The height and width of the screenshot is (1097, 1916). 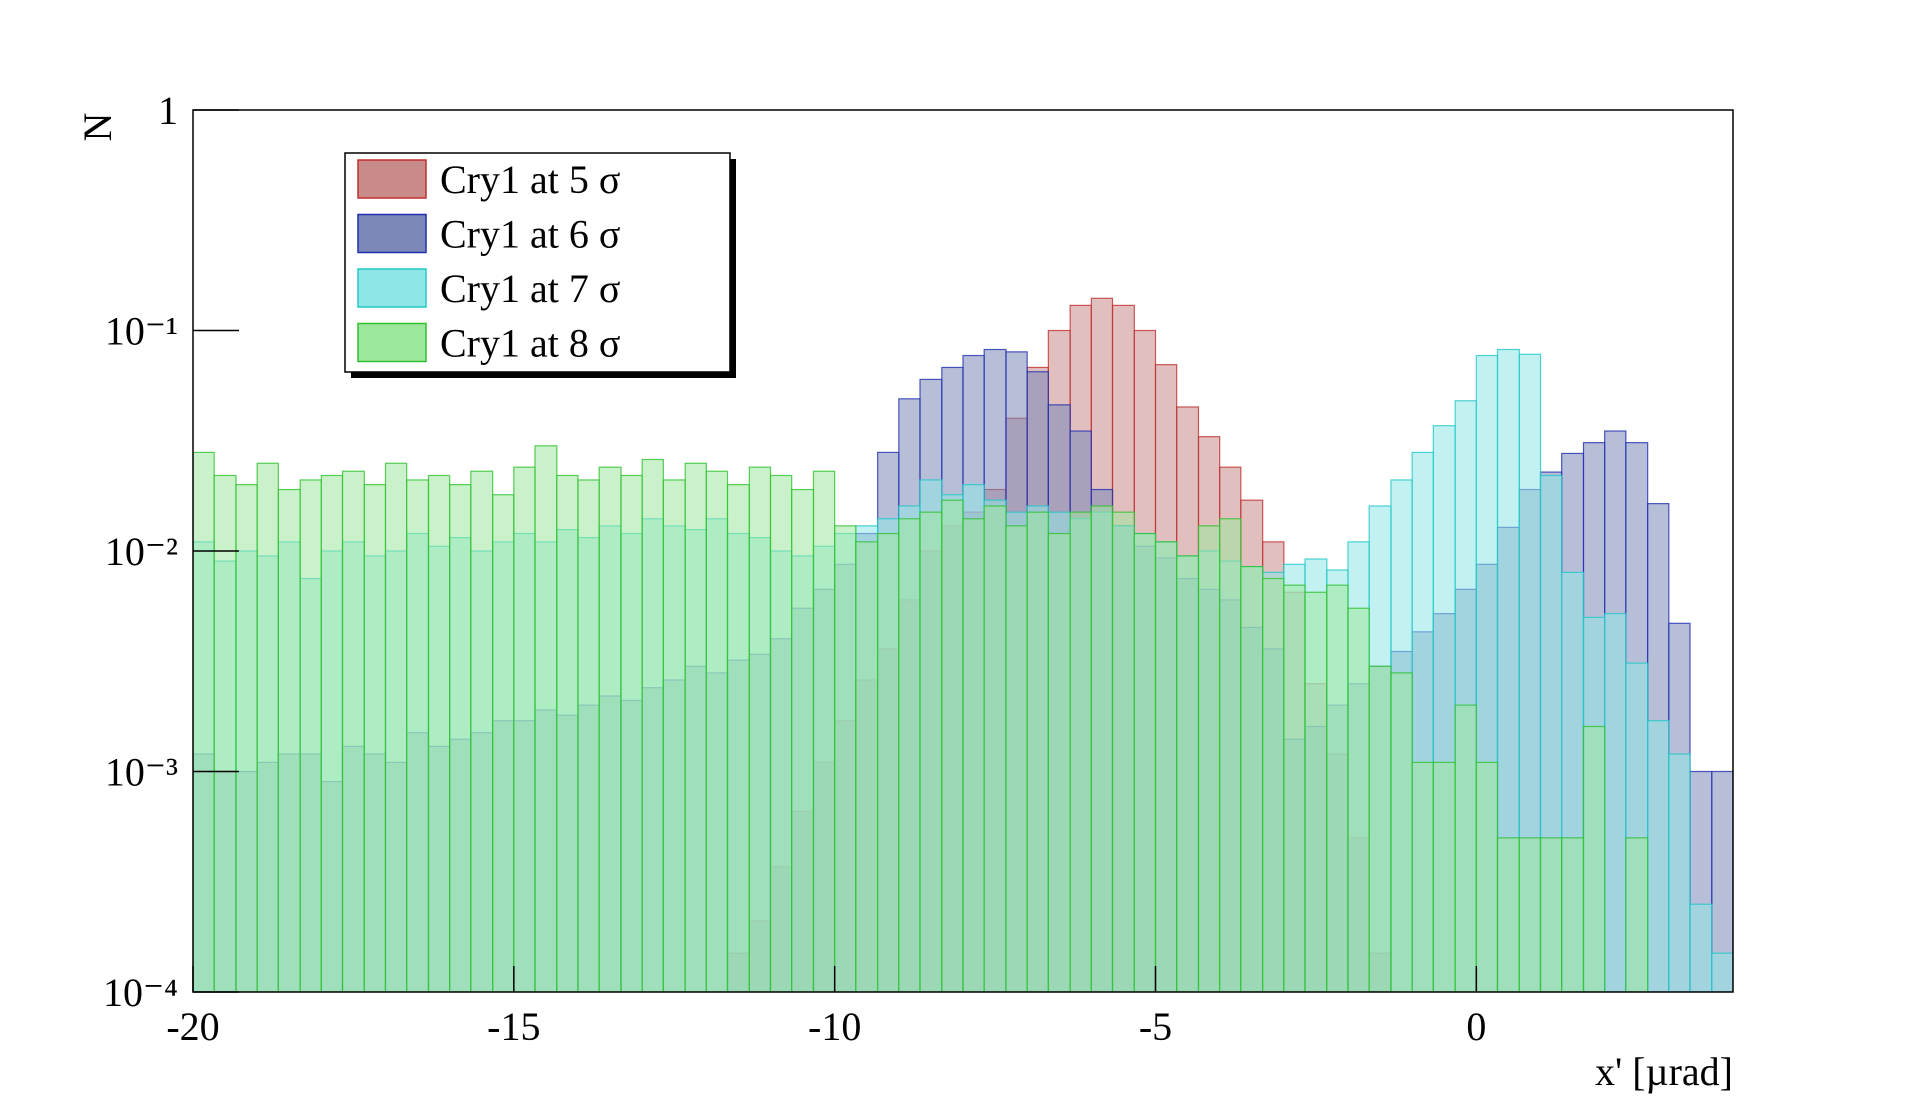 What do you see at coordinates (530, 288) in the screenshot?
I see `legend-label: Cry1 at 7 σ` at bounding box center [530, 288].